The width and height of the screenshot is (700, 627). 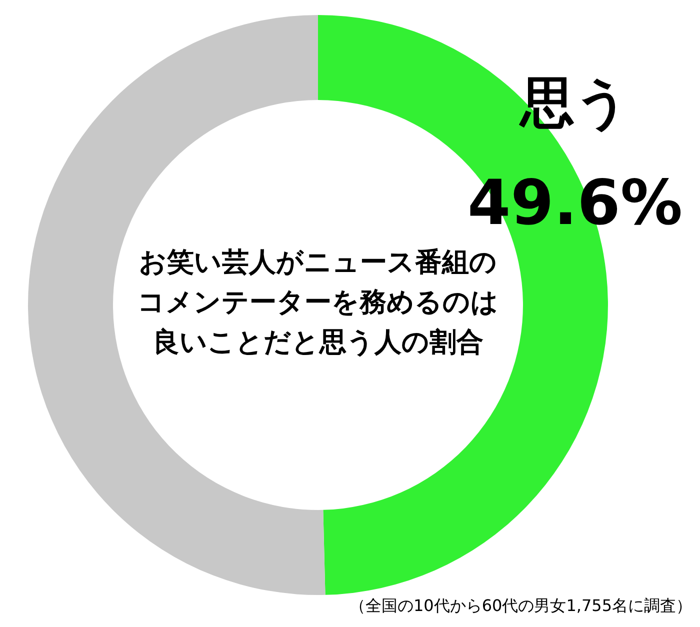 What do you see at coordinates (520, 605) in the screenshot?
I see `text: （全国の10代から60代の男女1,755名に調査）` at bounding box center [520, 605].